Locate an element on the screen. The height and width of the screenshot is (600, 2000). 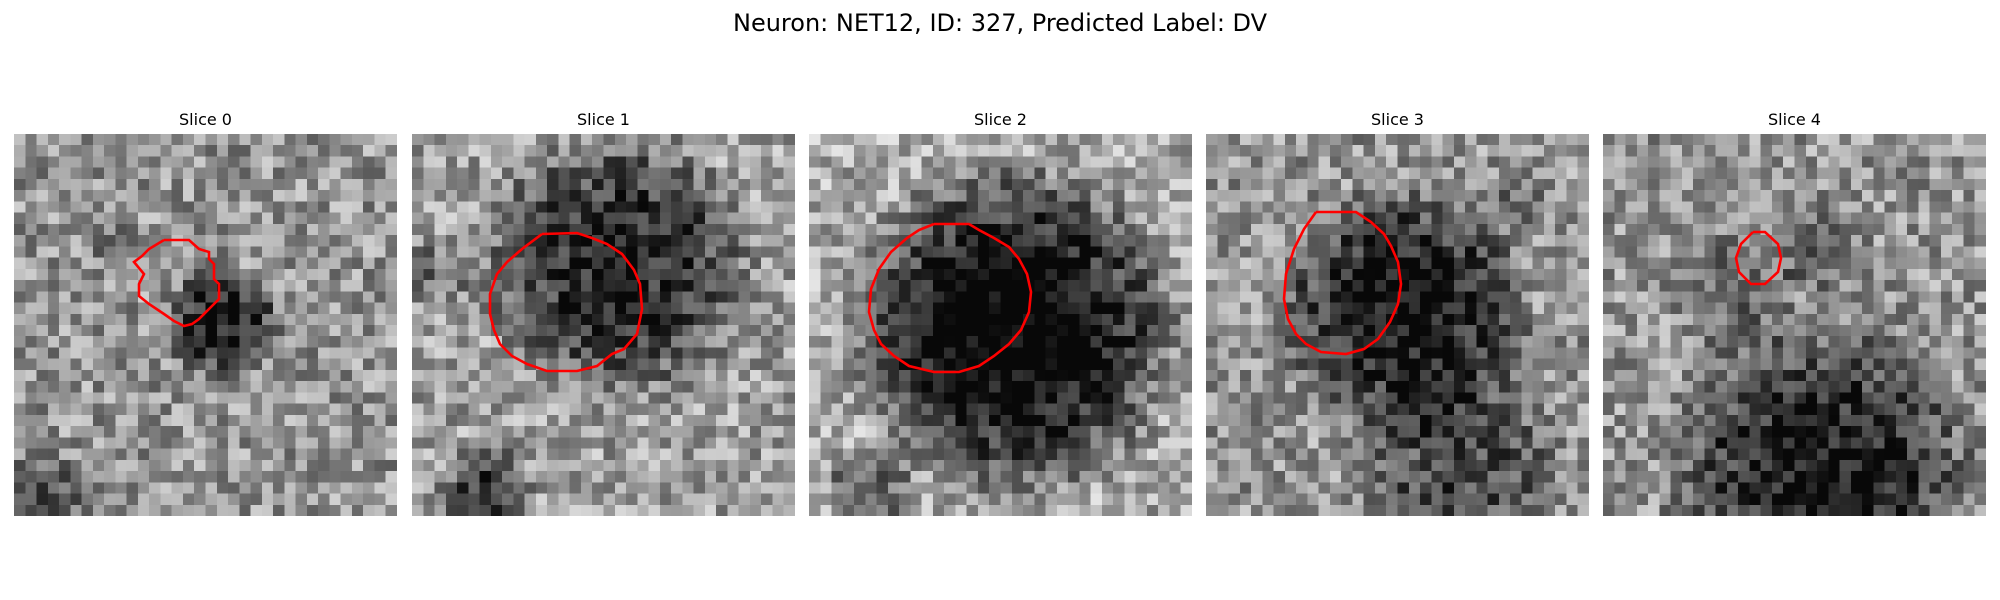
slice-panel-3: Slice 3 is located at coordinates (1397, 313).